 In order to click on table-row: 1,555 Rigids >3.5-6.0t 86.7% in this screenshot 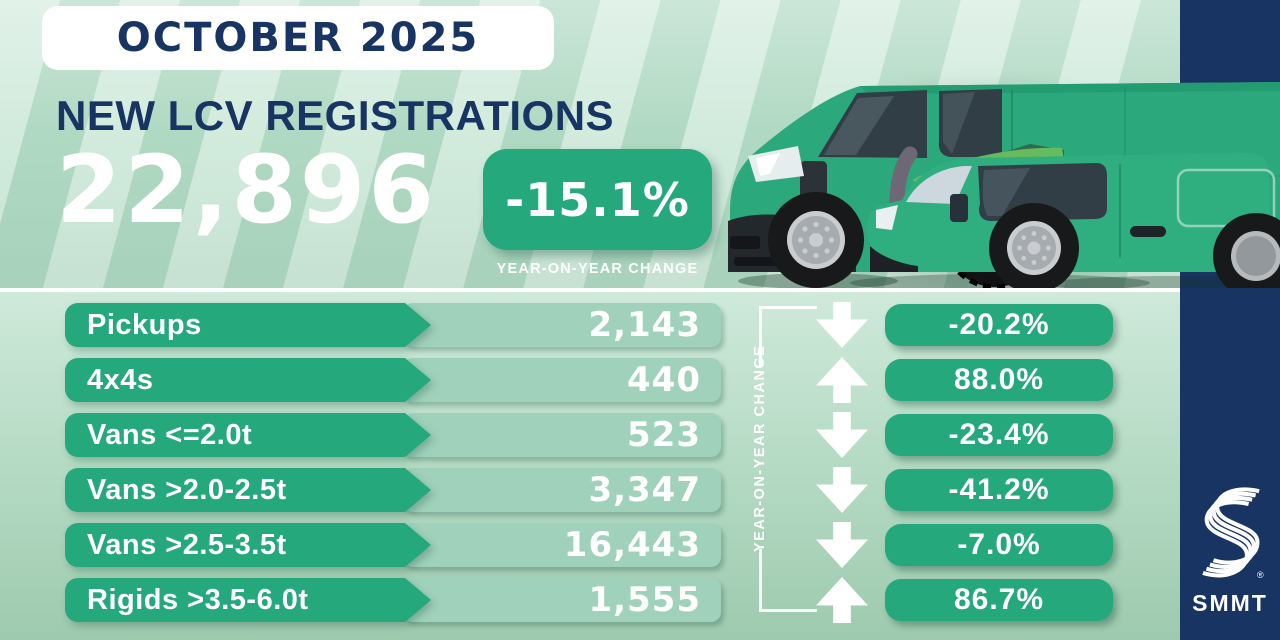, I will do `click(640, 600)`.